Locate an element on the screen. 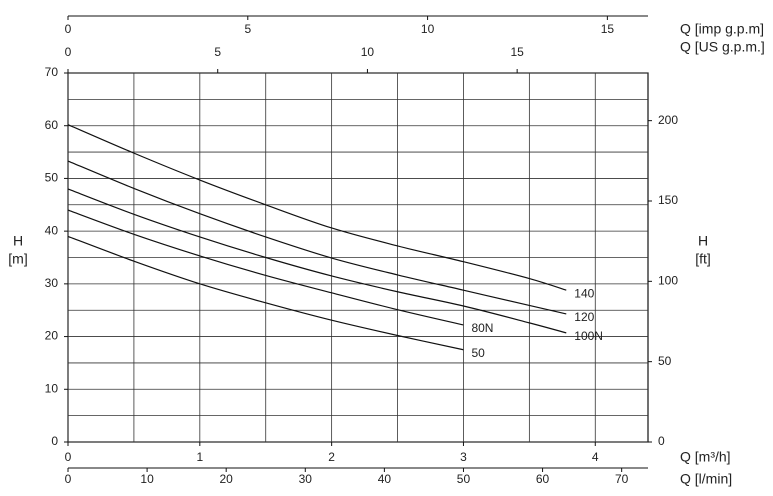 This screenshot has height=496, width=773. x-tick-label: 70 is located at coordinates (622, 479).